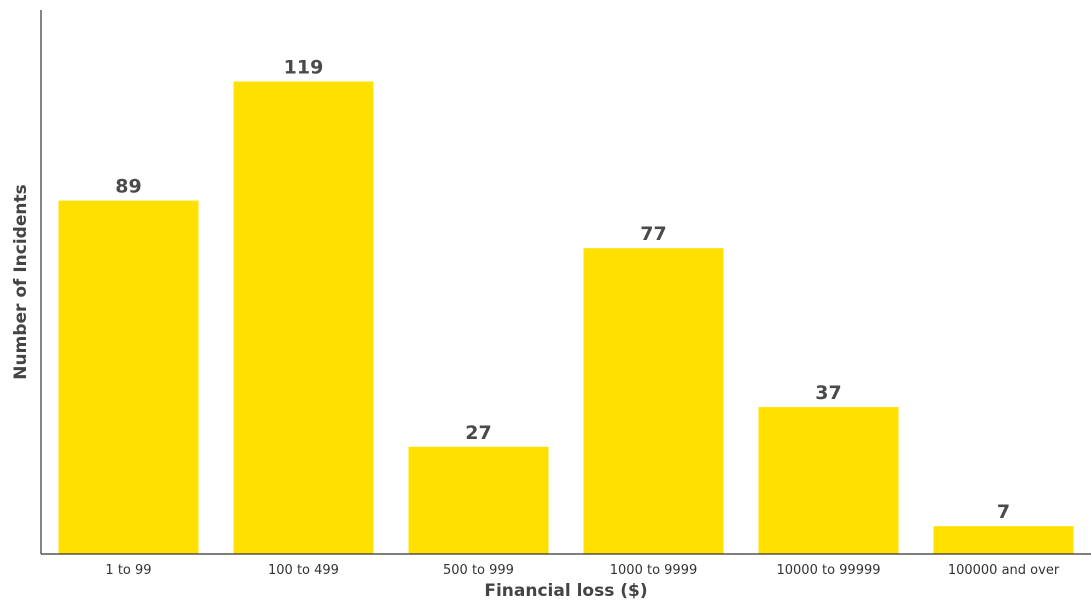 The image size is (1091, 606). What do you see at coordinates (1004, 570) in the screenshot?
I see `x-tick-label: 100000 and over` at bounding box center [1004, 570].